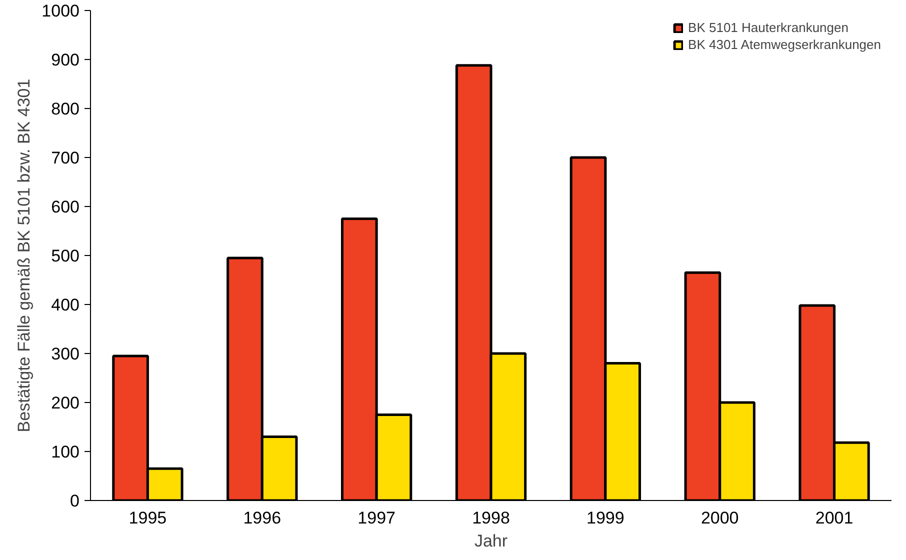 The image size is (906, 560). I want to click on x-tick-label: 1998, so click(491, 518).